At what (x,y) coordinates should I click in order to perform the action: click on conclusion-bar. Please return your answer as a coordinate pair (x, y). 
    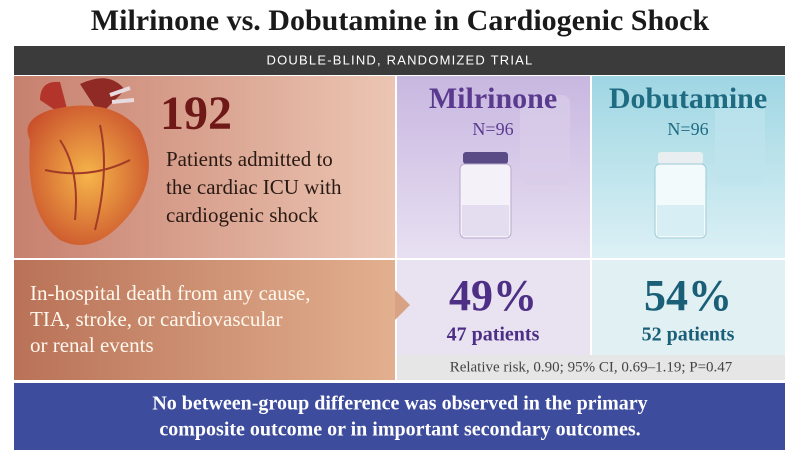
    Looking at the image, I should click on (399, 416).